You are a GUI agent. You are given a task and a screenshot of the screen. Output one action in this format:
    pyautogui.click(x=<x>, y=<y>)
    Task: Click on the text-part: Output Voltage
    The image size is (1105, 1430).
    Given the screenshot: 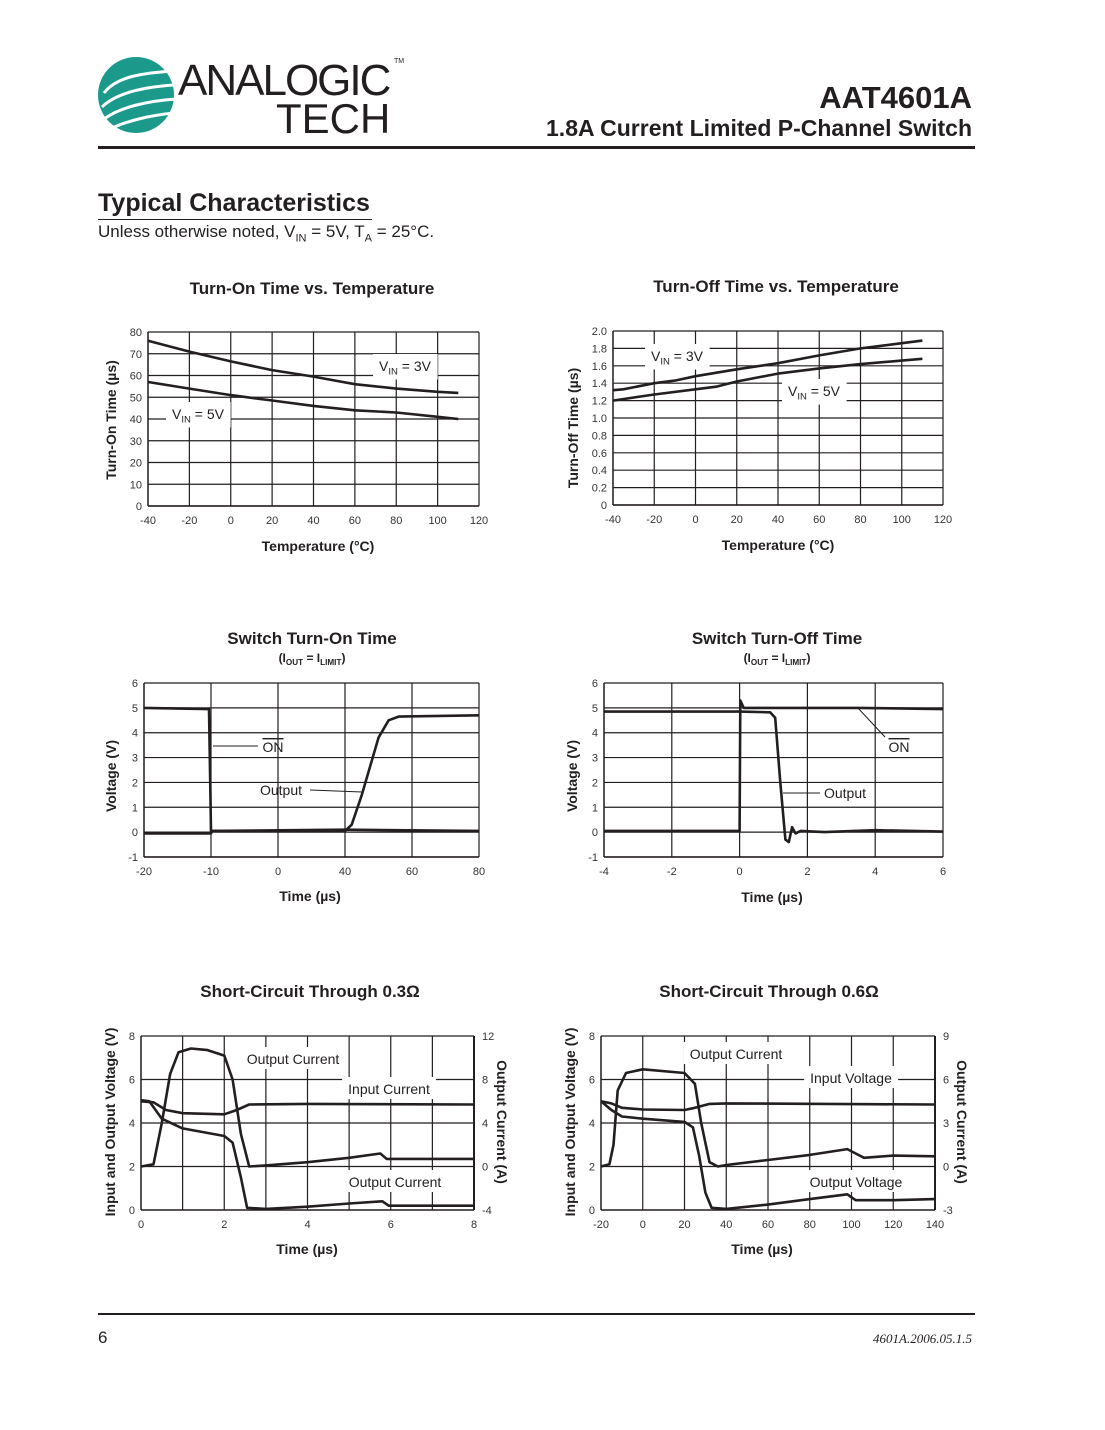 What is the action you would take?
    pyautogui.click(x=856, y=1182)
    